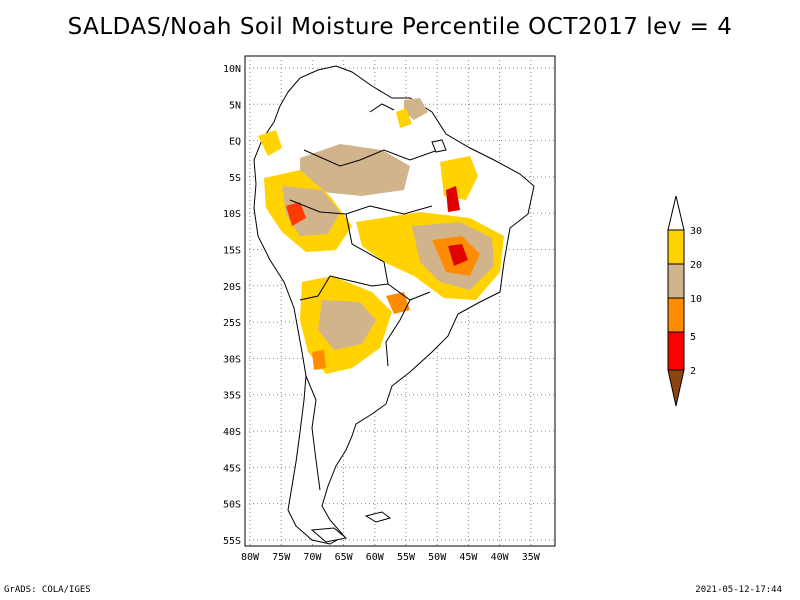  Describe the element at coordinates (676, 213) in the screenshot. I see `legend-arrow-top` at that location.